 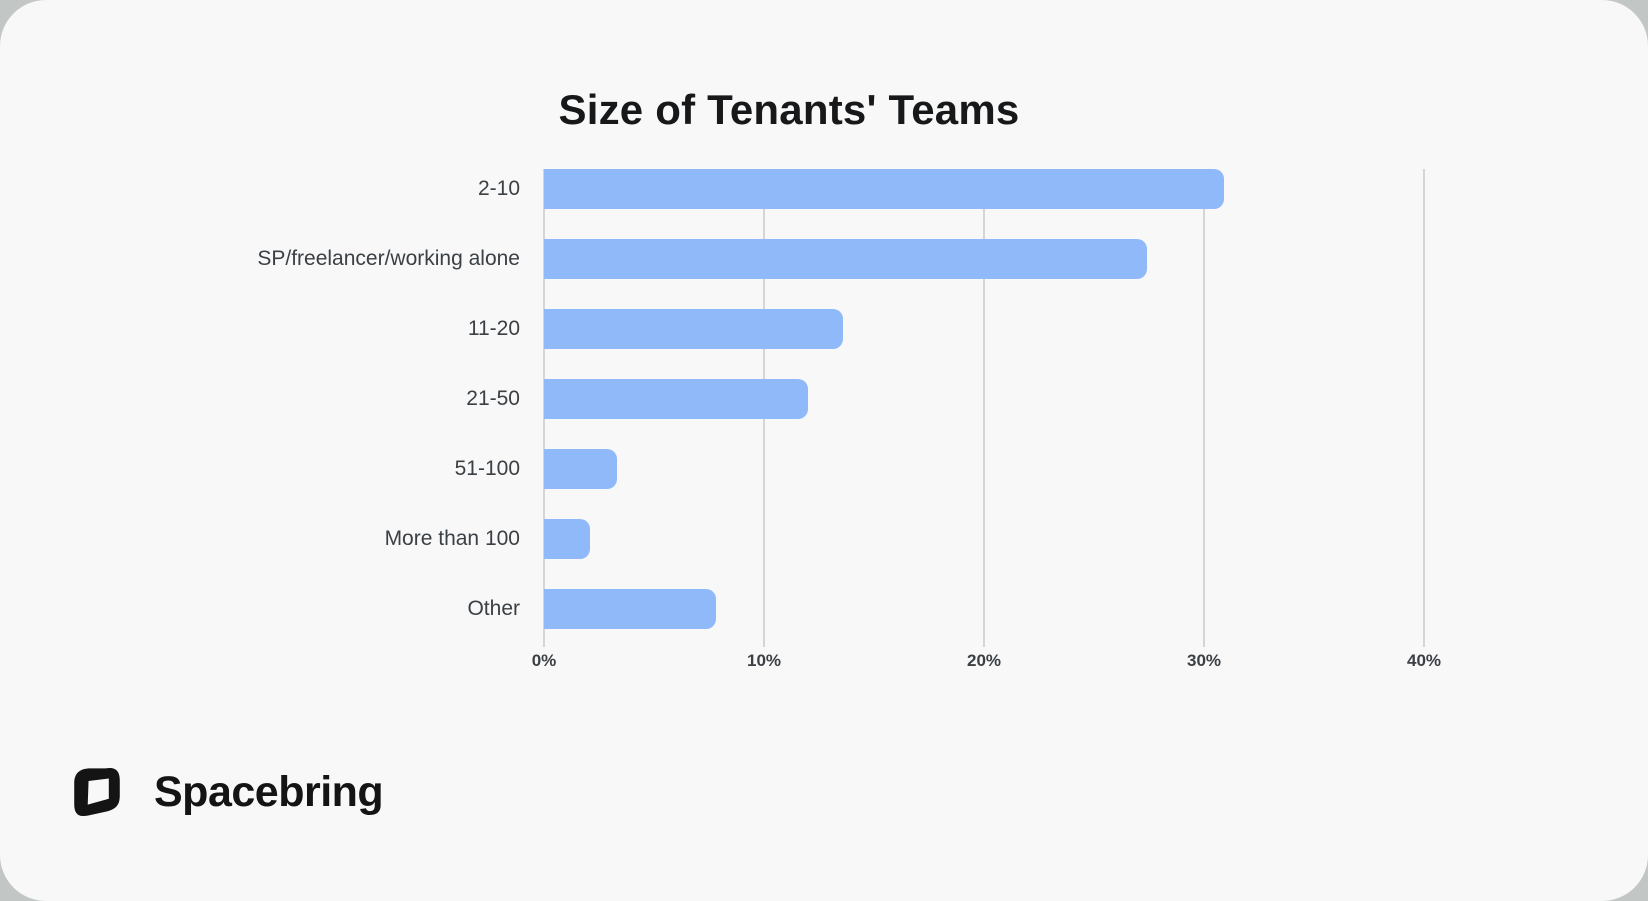 What do you see at coordinates (493, 398) in the screenshot?
I see `category-label: 21-50` at bounding box center [493, 398].